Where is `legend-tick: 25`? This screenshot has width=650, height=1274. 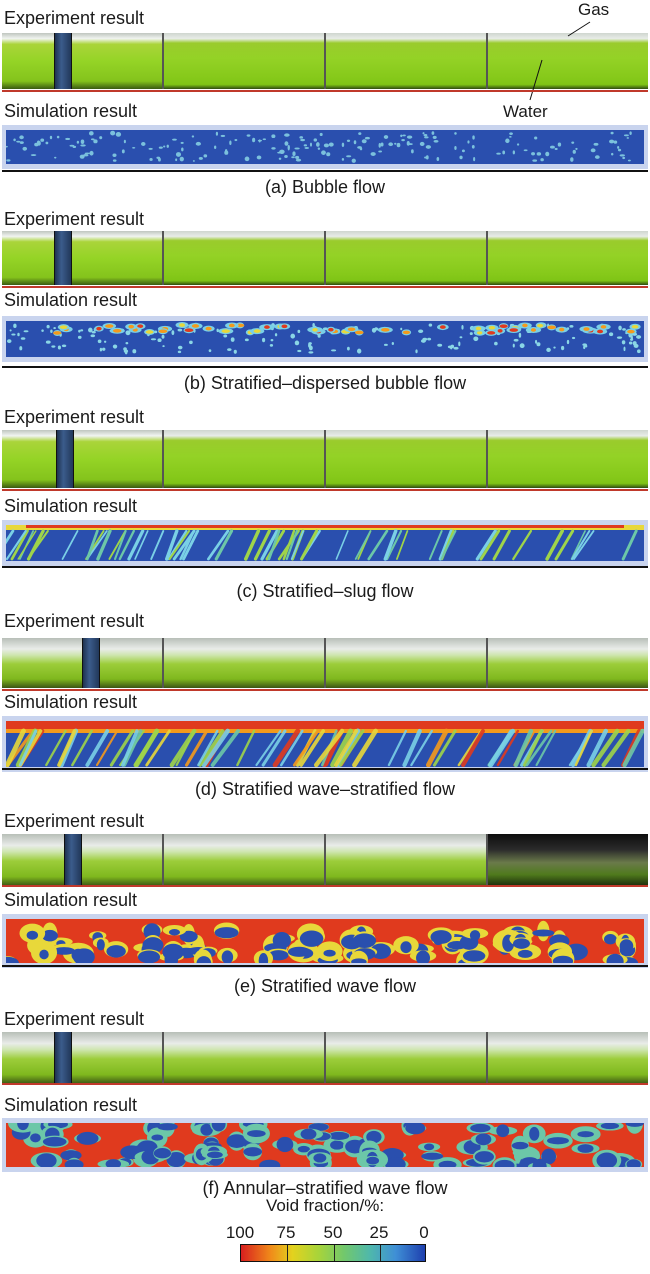
legend-tick: 25 is located at coordinates (379, 1232).